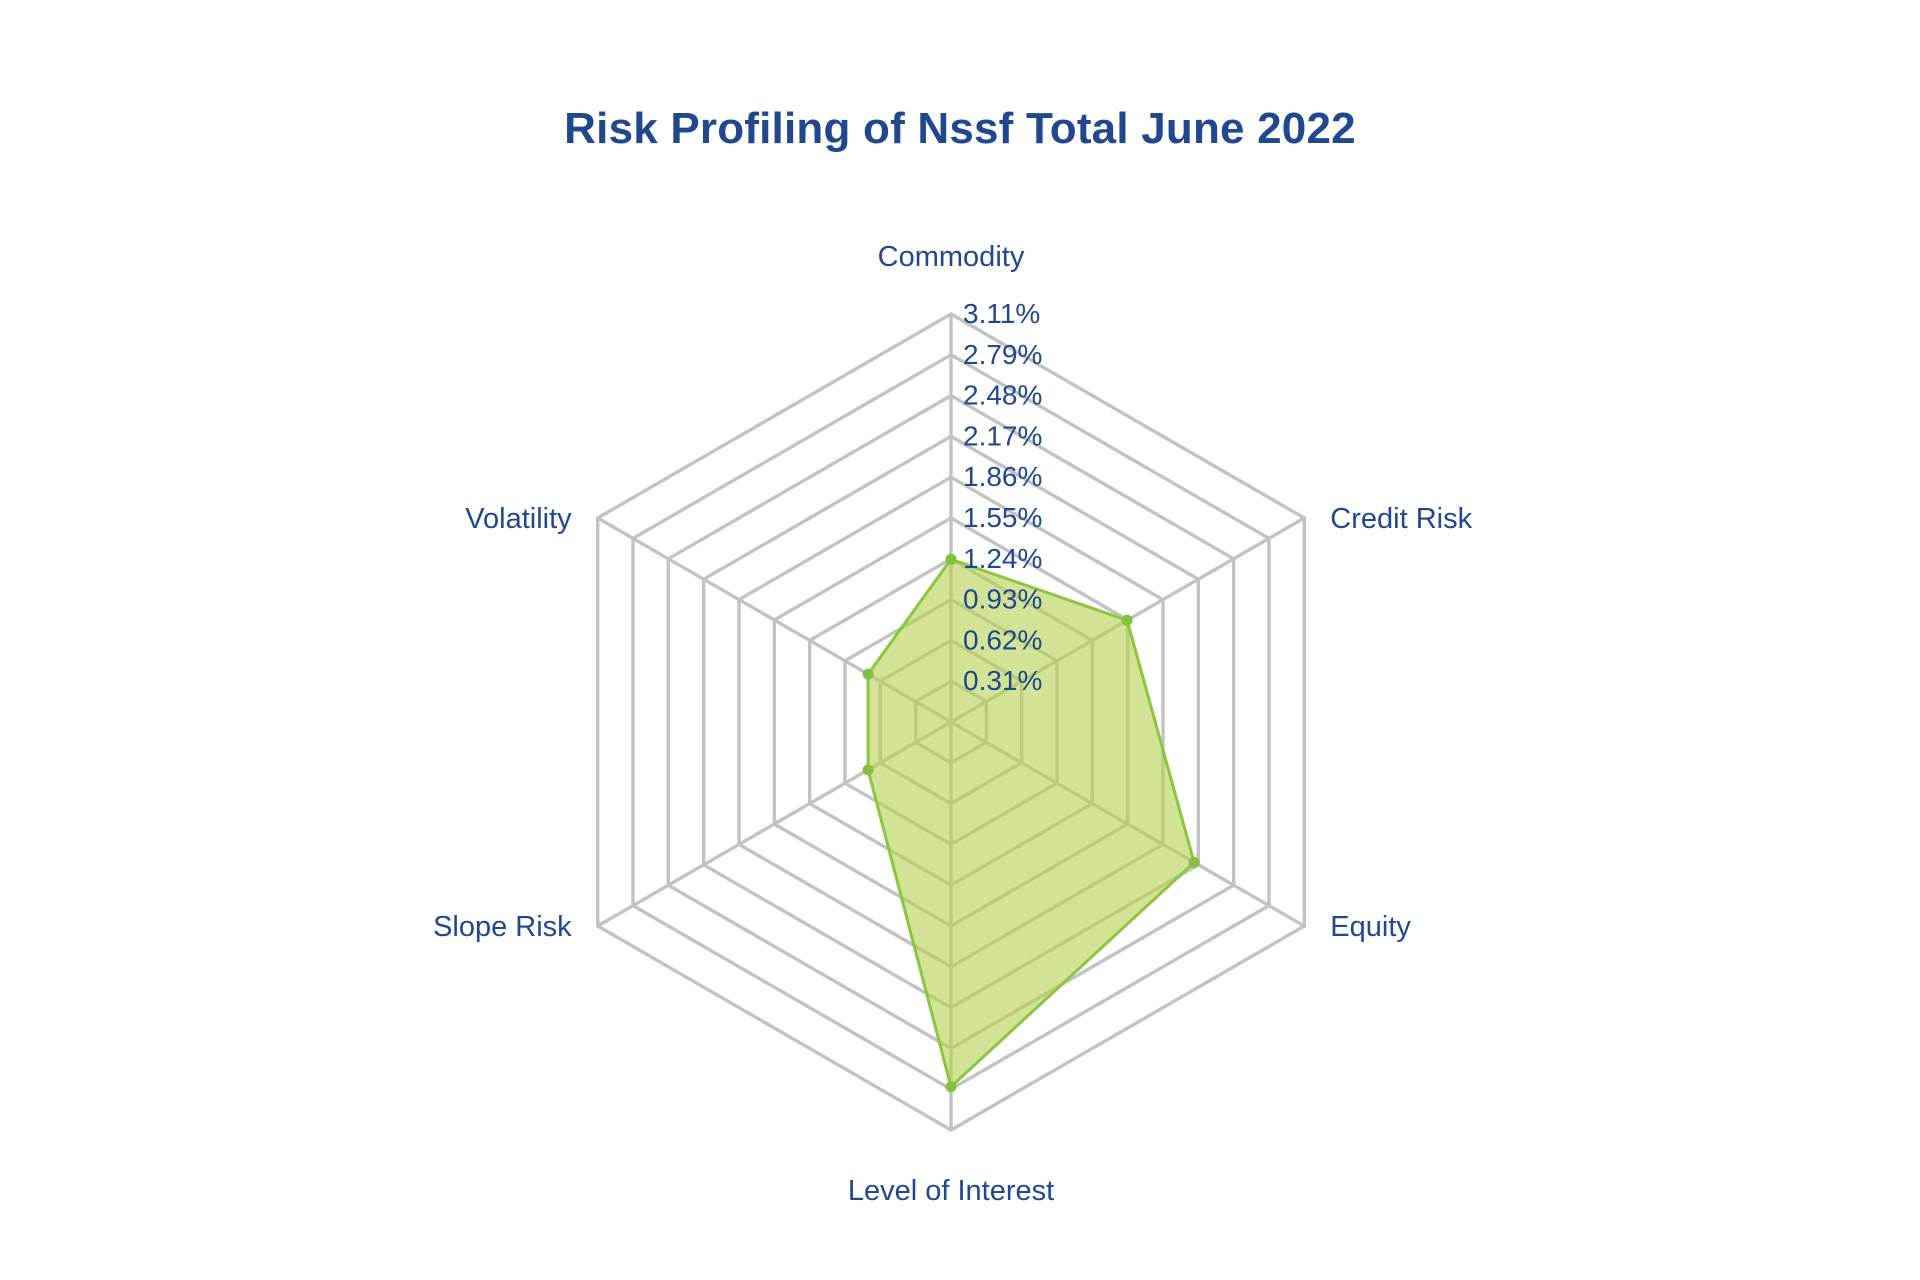 This screenshot has width=1920, height=1280. I want to click on axis-label-level-of-interest: Level of Interest, so click(951, 1191).